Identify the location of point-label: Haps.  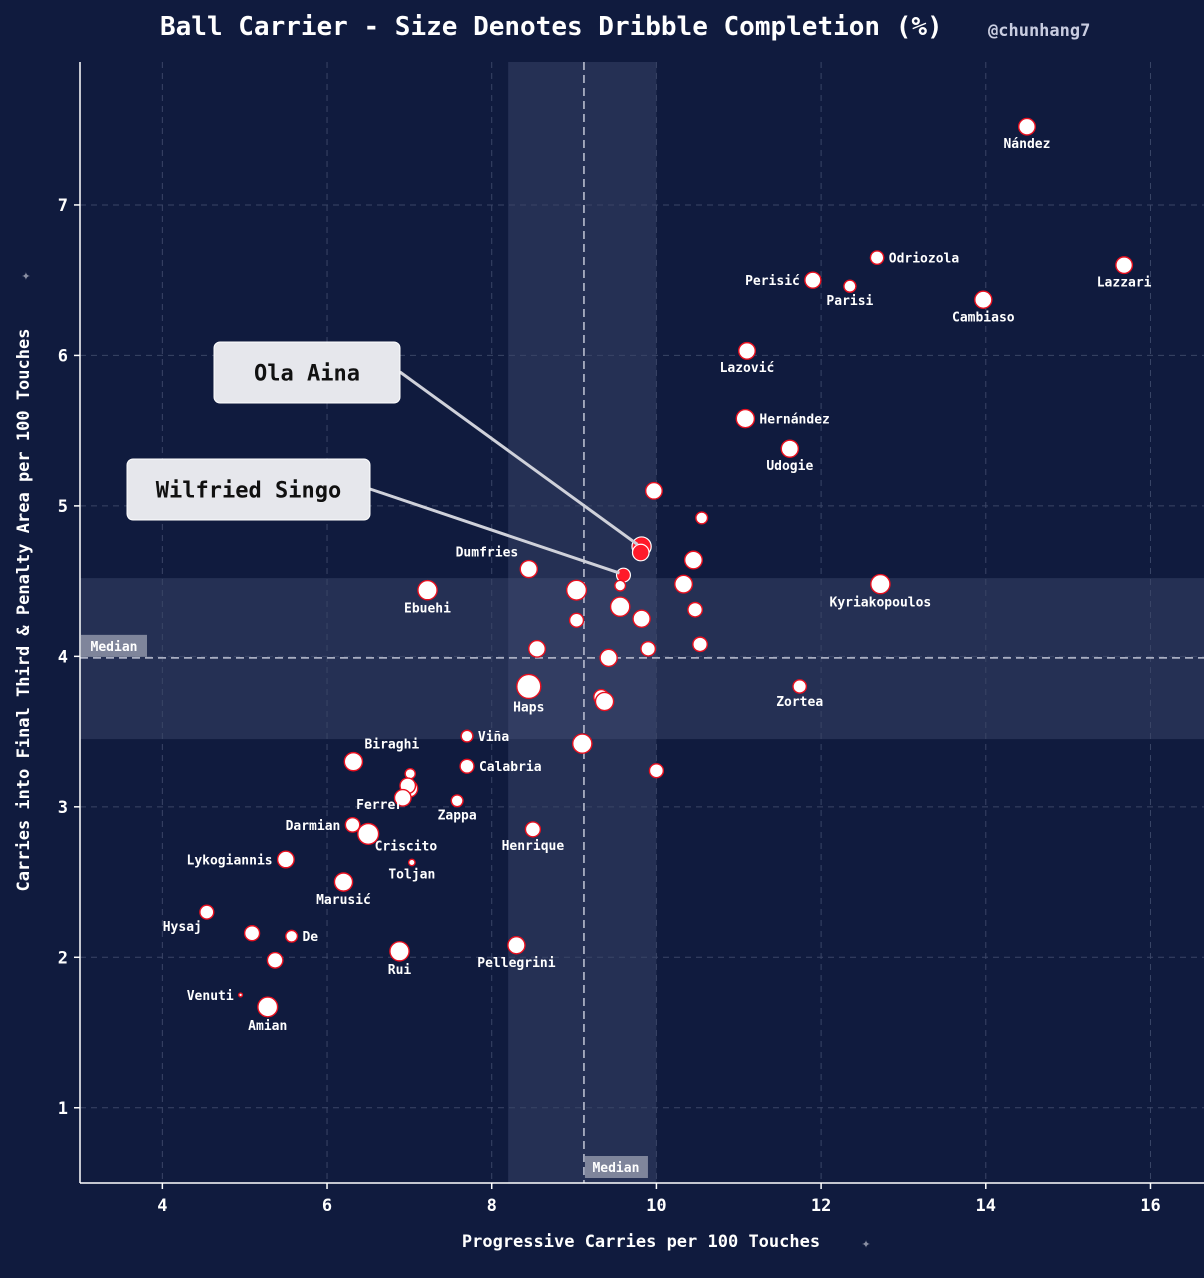
(528, 707).